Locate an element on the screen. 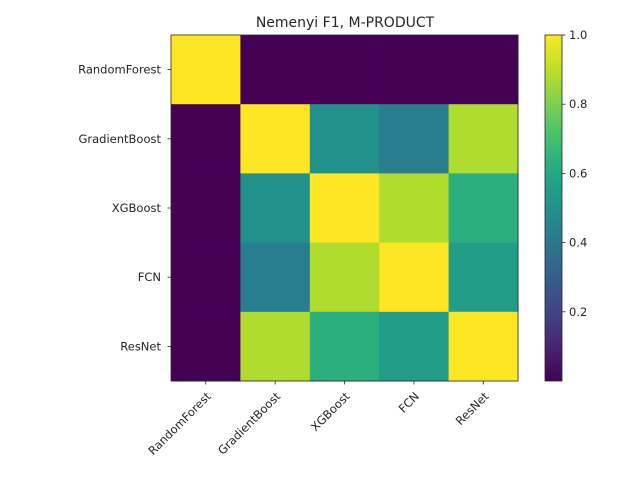  column-label: XGBoost is located at coordinates (330, 411).